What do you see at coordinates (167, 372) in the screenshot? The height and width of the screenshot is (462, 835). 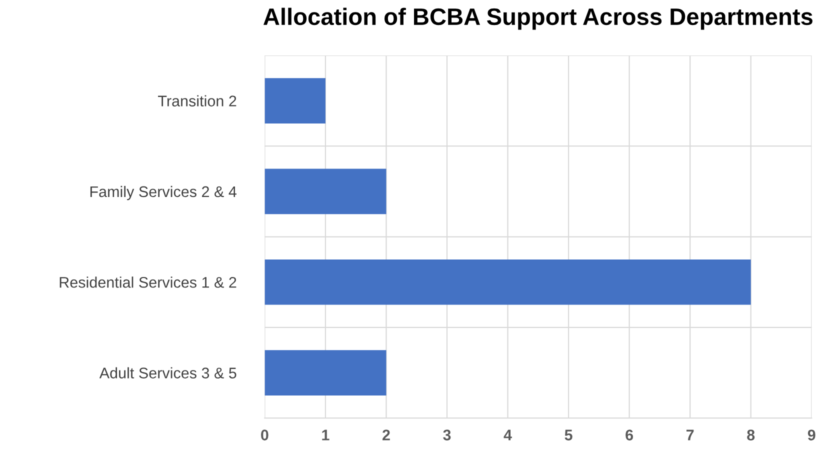 I see `y-tick-label: Adult Services 3 & 5` at bounding box center [167, 372].